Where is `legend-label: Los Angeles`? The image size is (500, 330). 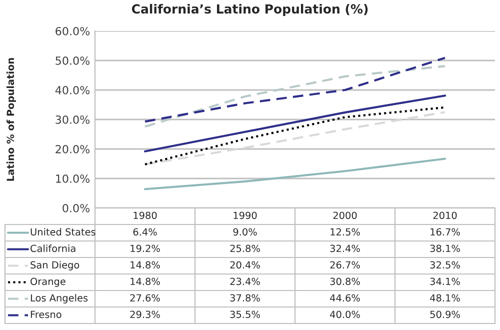
legend-label: Los Angeles is located at coordinates (59, 299).